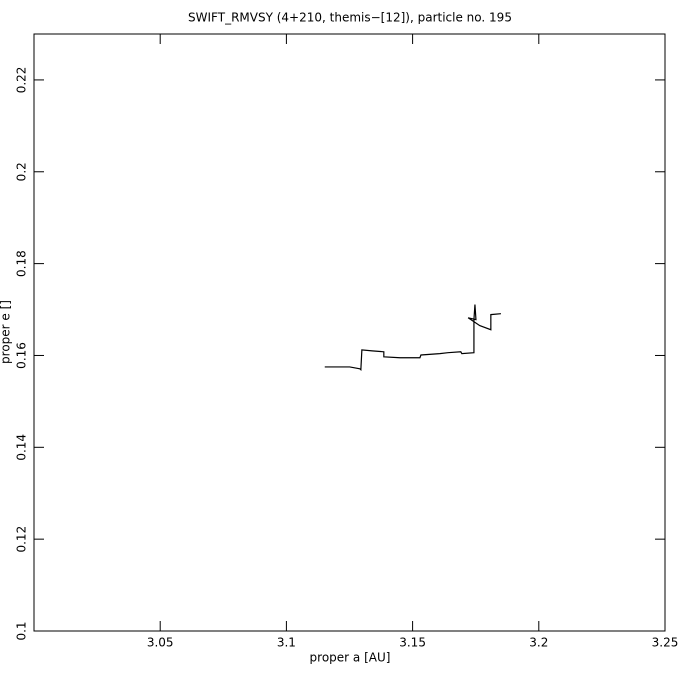 Image resolution: width=680 pixels, height=680 pixels. I want to click on y-tick-label: 0.1, so click(22, 630).